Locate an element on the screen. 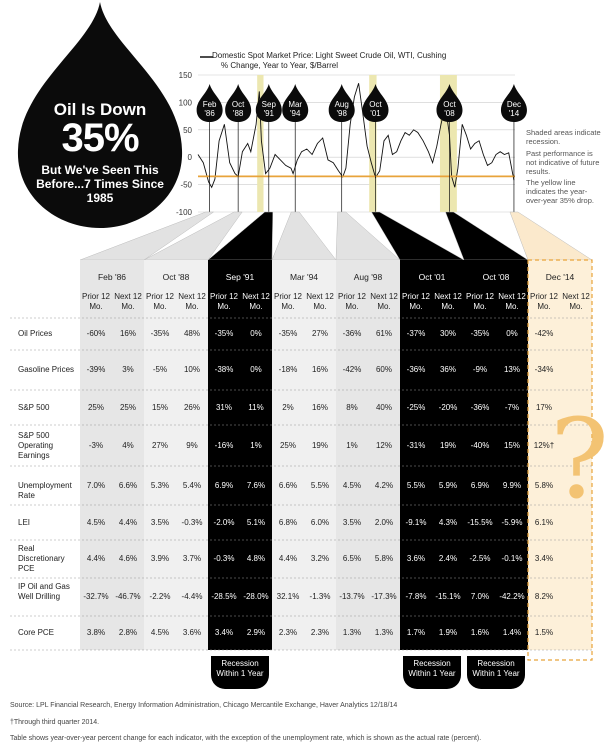 The height and width of the screenshot is (752, 604). y-tick-label: 100 is located at coordinates (186, 102).